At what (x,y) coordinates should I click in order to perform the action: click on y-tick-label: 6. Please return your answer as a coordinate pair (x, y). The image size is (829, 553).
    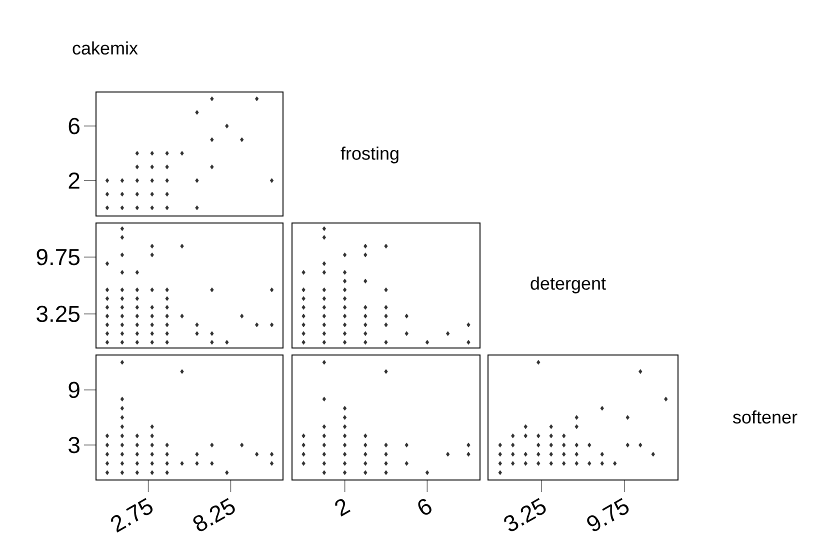
    Looking at the image, I should click on (74, 126).